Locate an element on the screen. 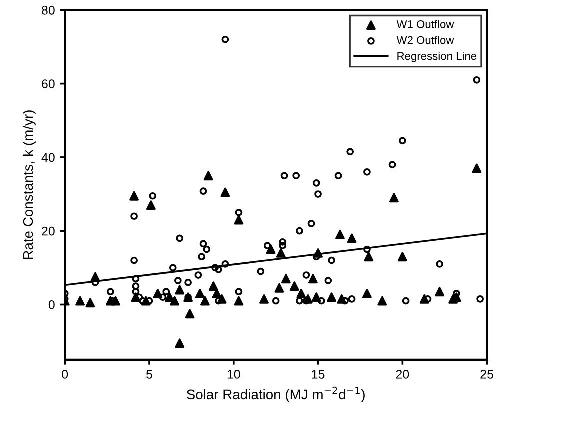 The width and height of the screenshot is (571, 424). x-tick-label: 25 is located at coordinates (487, 374).